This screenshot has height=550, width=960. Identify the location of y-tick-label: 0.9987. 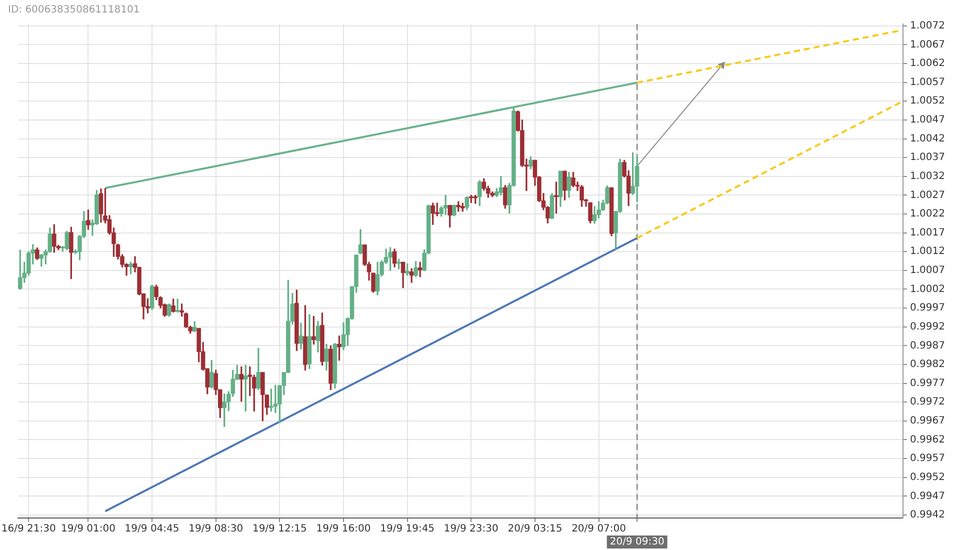
(927, 346).